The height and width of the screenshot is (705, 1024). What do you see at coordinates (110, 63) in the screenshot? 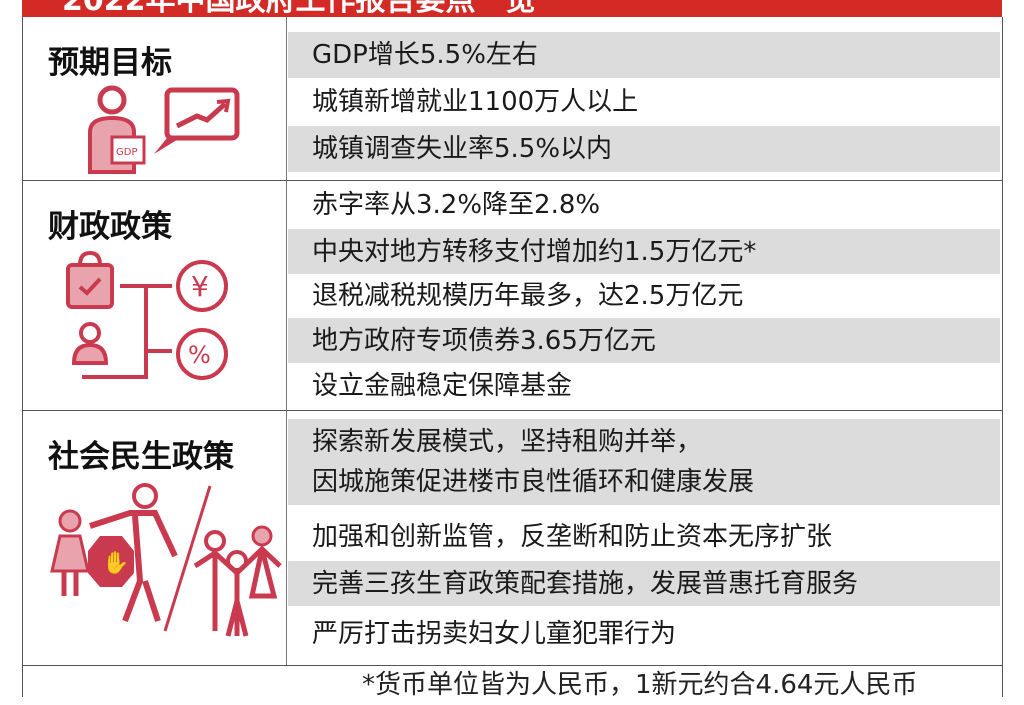
I see `section-label: 预期目标` at bounding box center [110, 63].